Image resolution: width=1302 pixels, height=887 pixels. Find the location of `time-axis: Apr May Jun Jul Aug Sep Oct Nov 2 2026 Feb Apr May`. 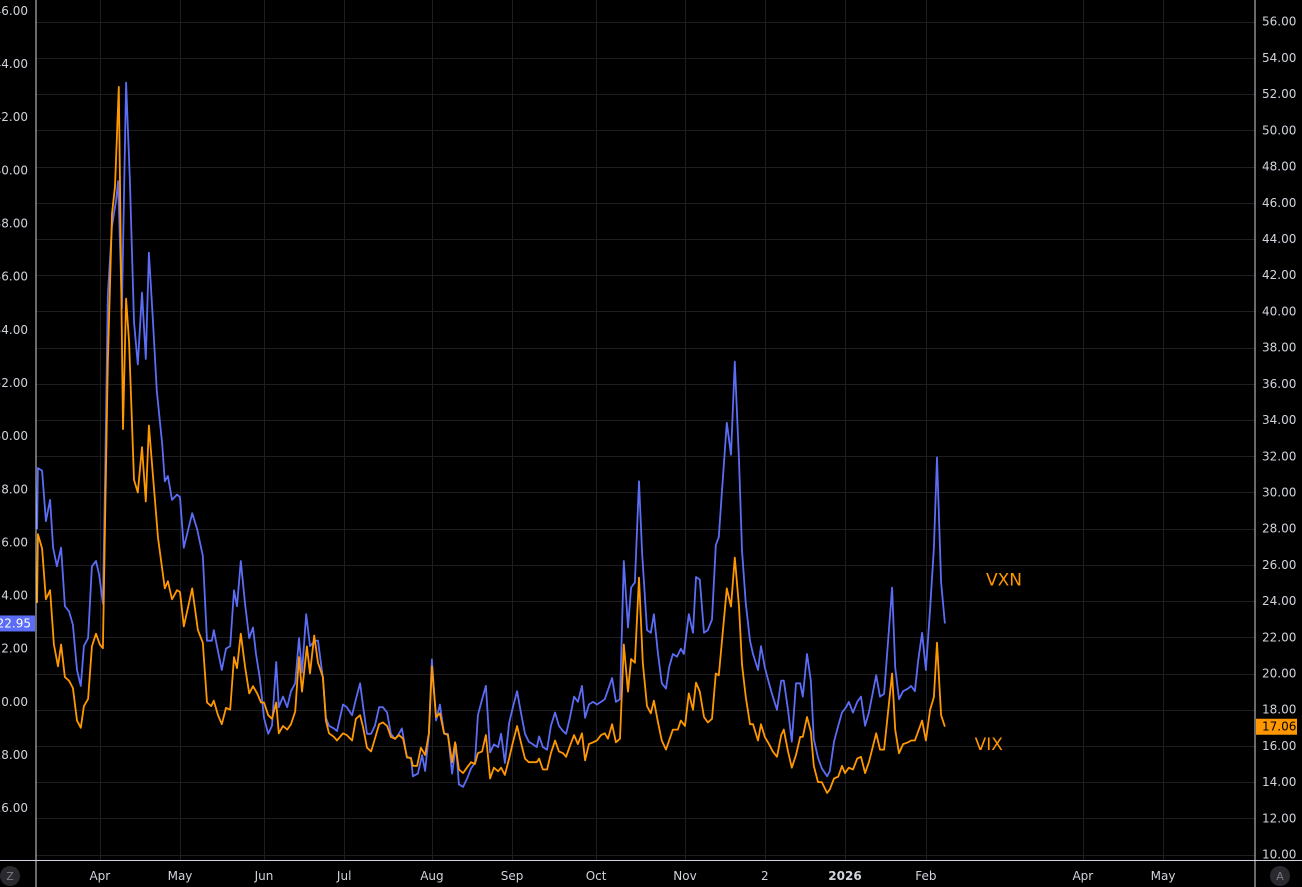

time-axis: Apr May Jun Jul Aug Sep Oct Nov 2 2026 Feb Apr May is located at coordinates (632, 876).